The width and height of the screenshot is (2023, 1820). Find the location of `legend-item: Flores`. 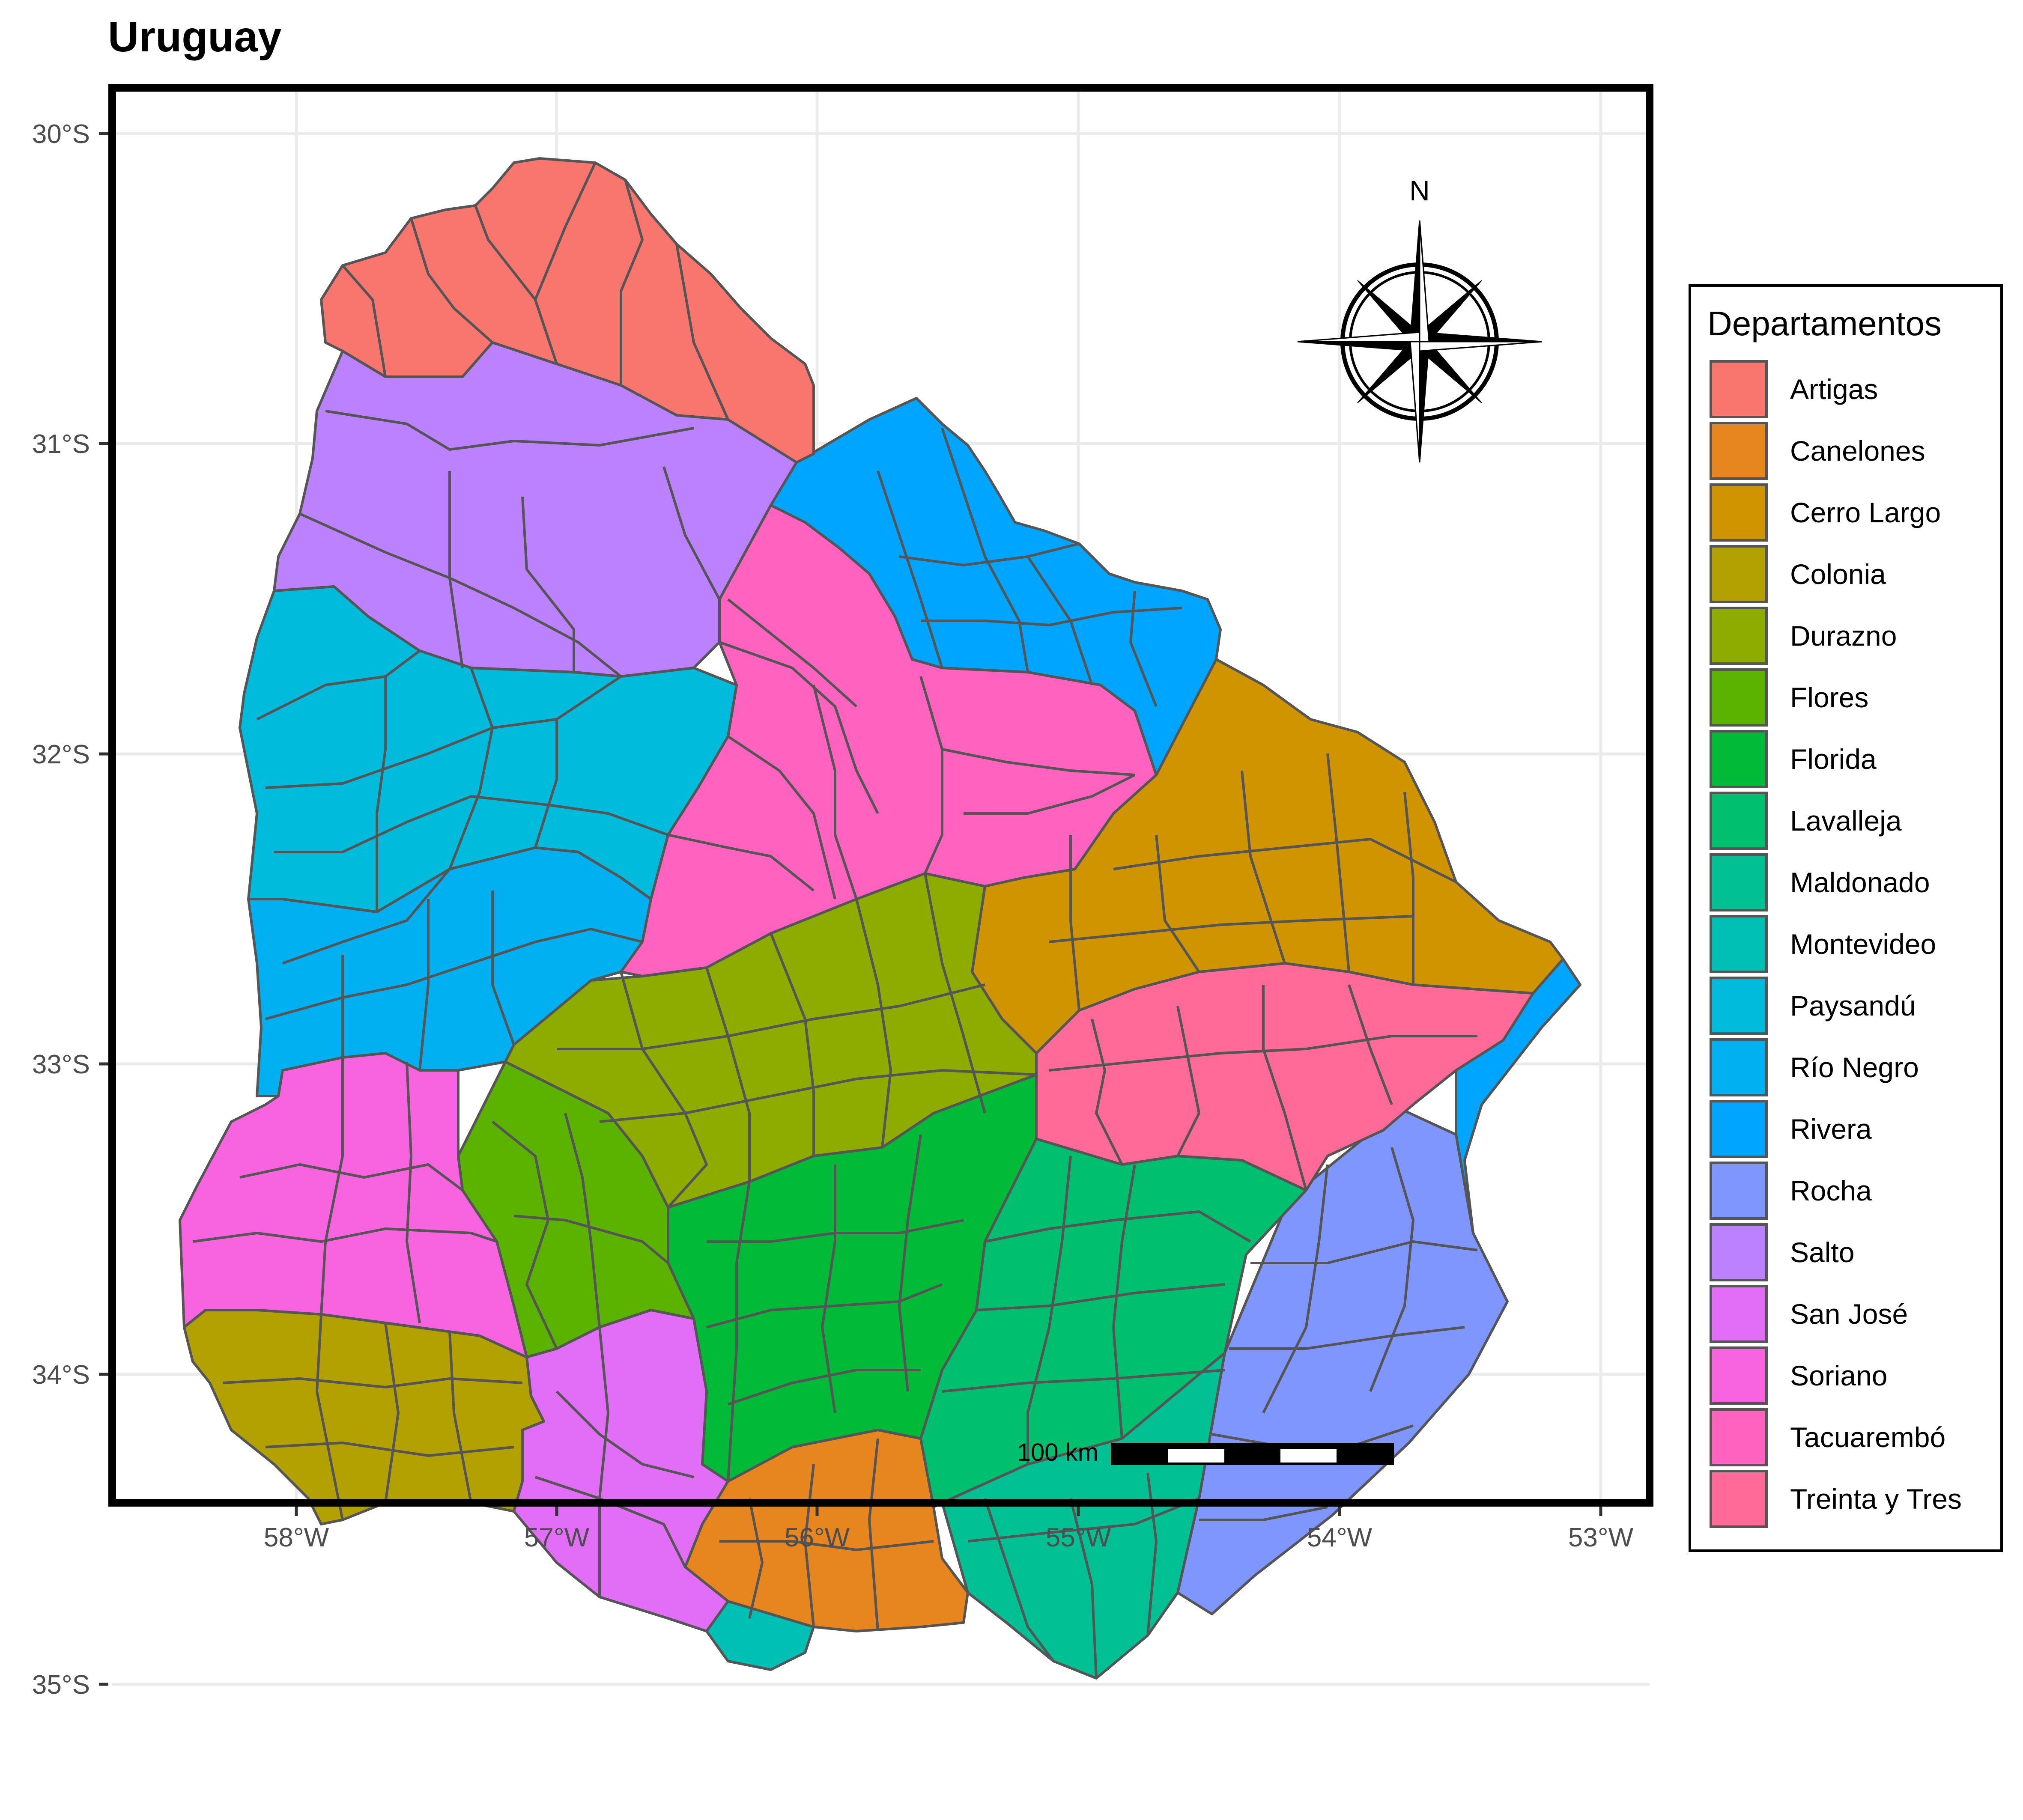

legend-item: Flores is located at coordinates (1789, 698).